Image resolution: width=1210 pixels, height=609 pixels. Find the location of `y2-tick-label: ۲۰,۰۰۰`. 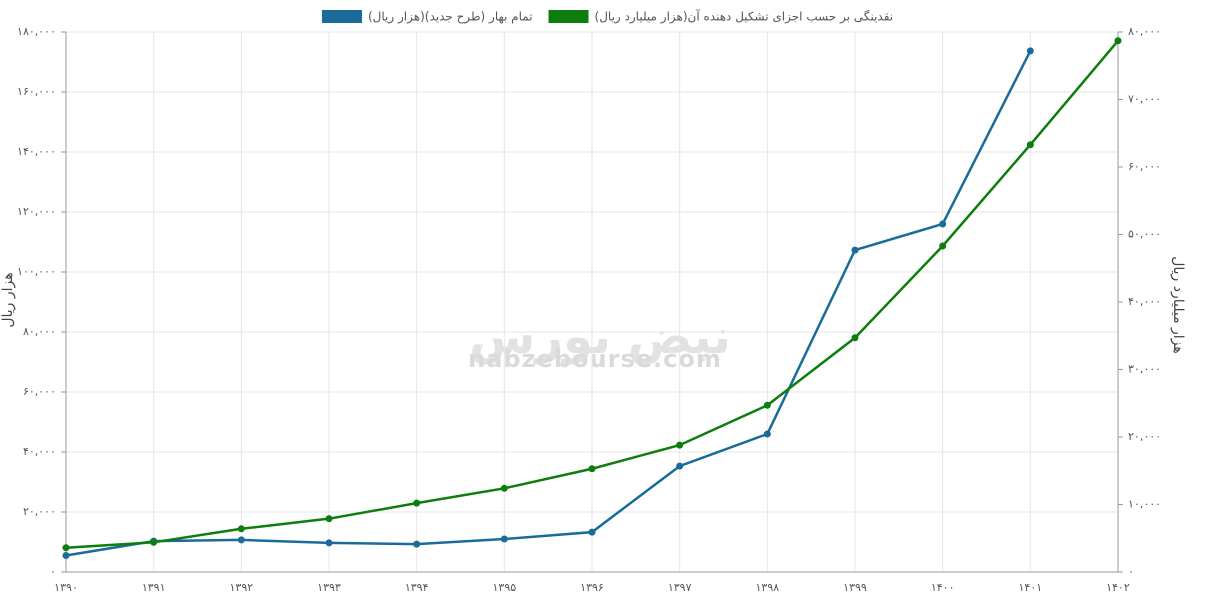

y2-tick-label: ۲۰,۰۰۰ is located at coordinates (1144, 436).